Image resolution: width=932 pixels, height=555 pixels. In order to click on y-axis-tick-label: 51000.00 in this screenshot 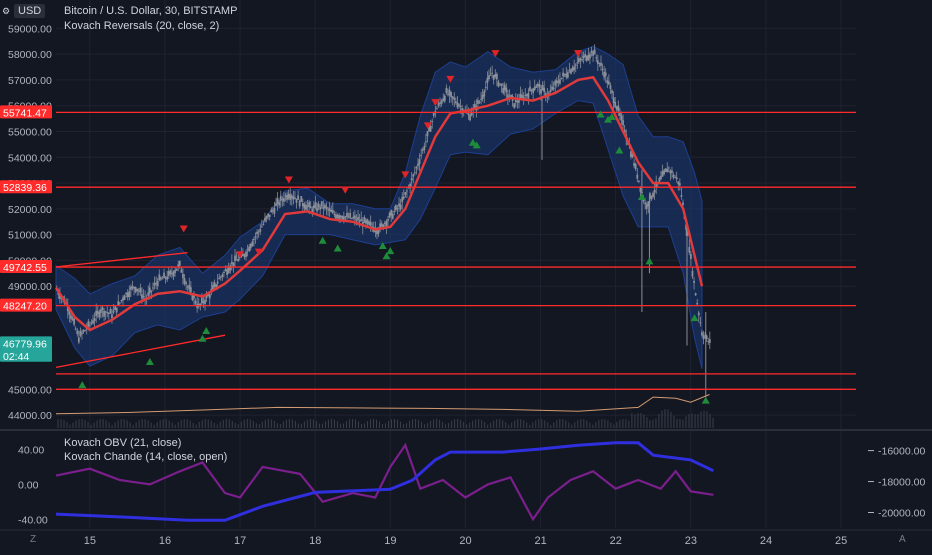, I will do `click(30, 236)`.